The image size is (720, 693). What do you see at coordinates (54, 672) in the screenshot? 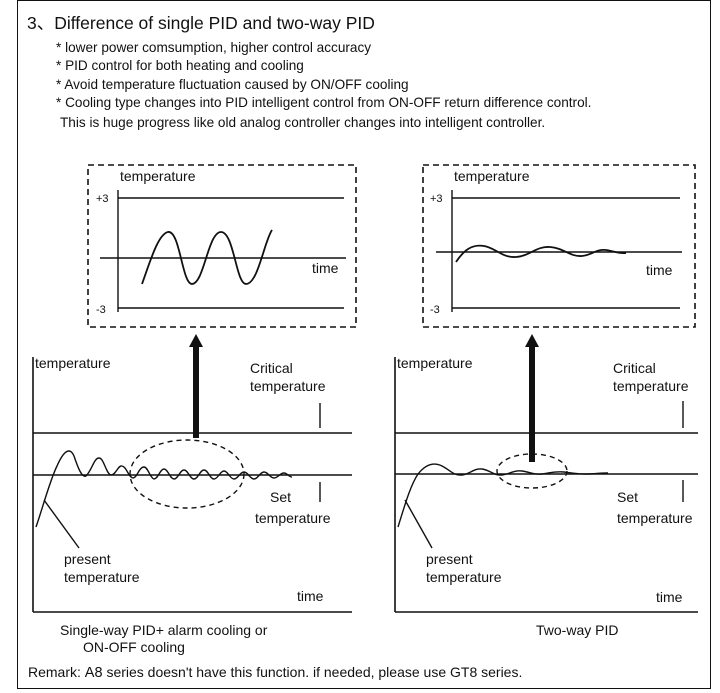
I see `remark-prefix: Remark:` at bounding box center [54, 672].